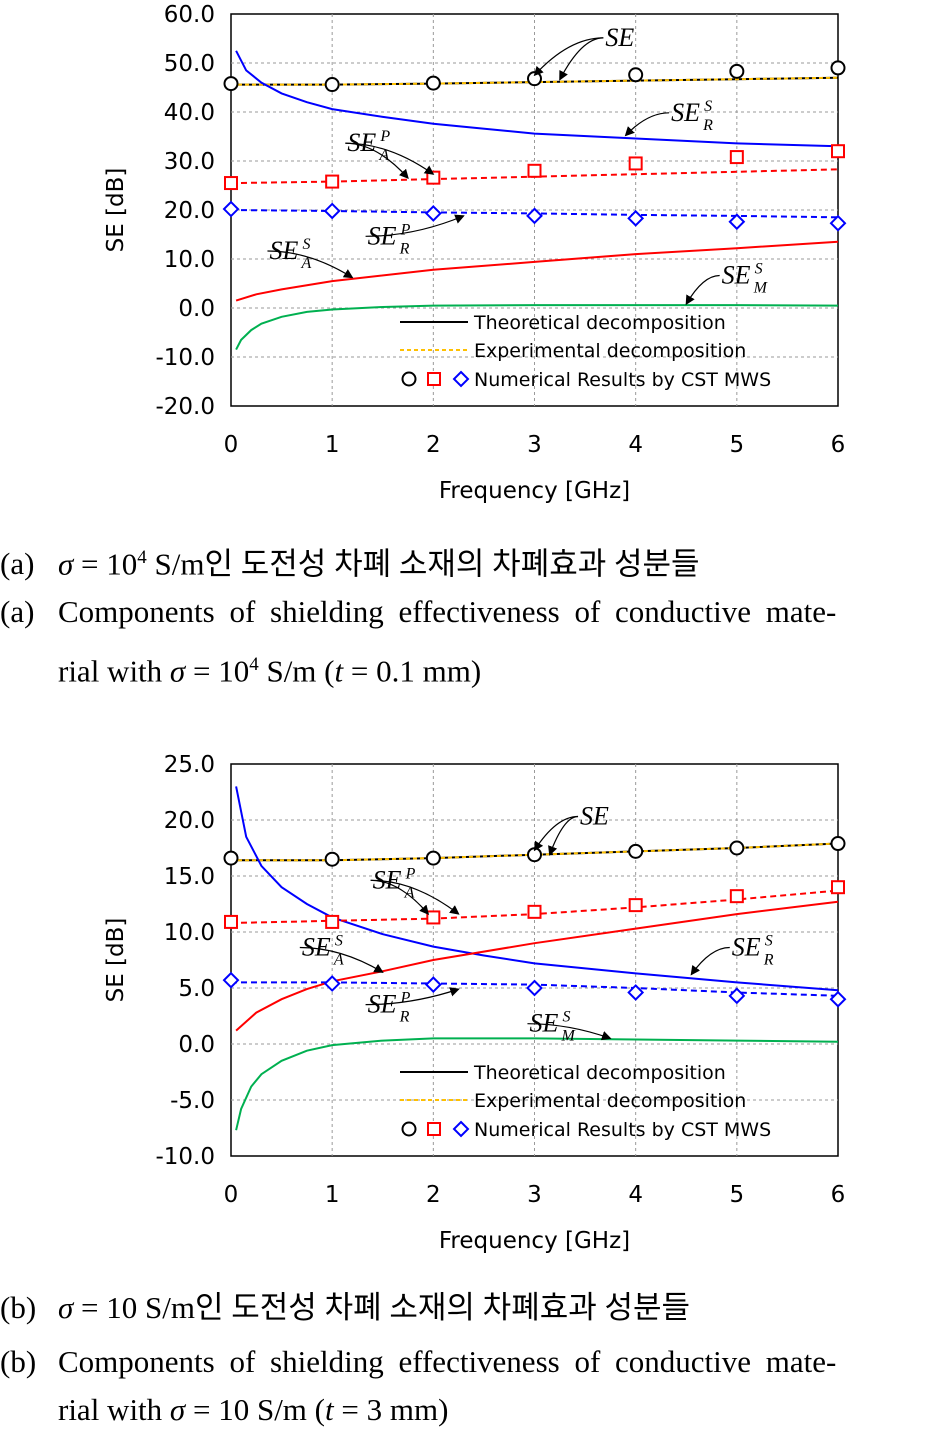 Image resolution: width=935 pixels, height=1432 pixels. Describe the element at coordinates (296, 671) in the screenshot. I see `caption-a-en-unit: S/m (` at that location.